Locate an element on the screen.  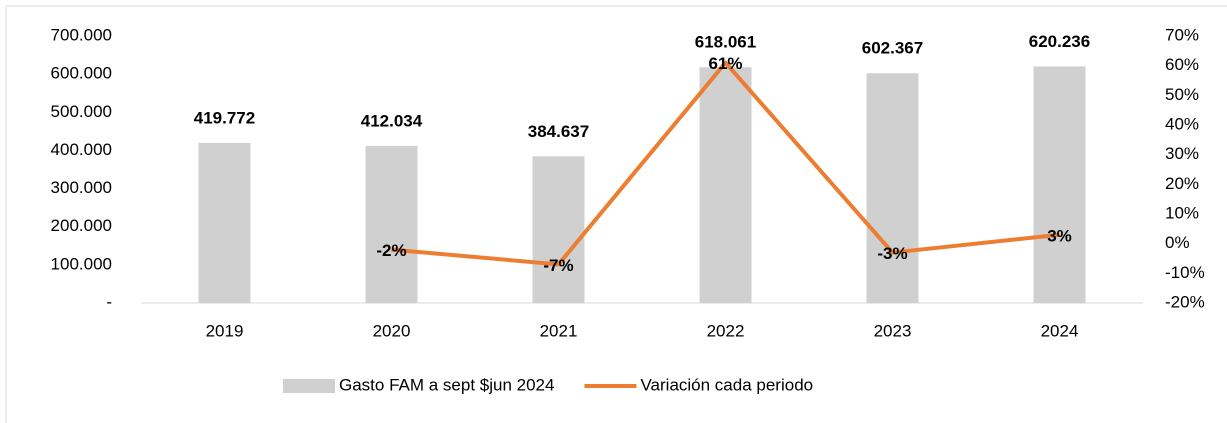
y-tick-label: 700.000 is located at coordinates (81, 34).